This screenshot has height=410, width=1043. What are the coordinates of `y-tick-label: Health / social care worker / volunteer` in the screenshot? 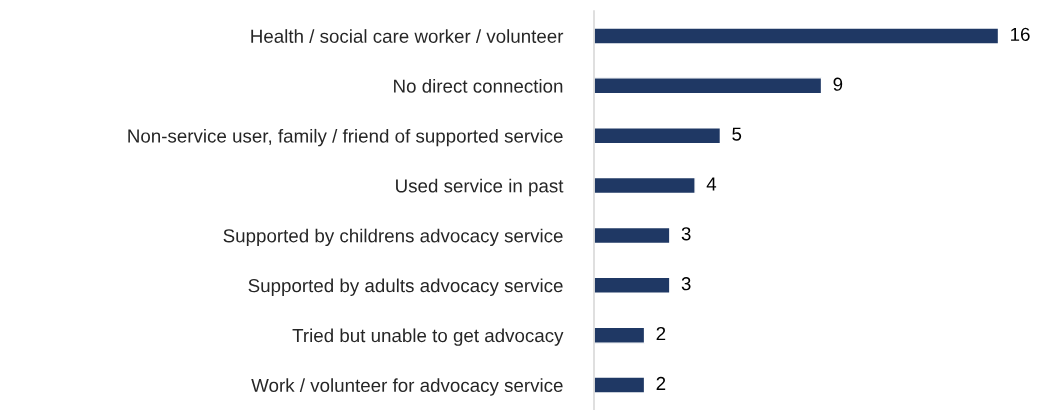 It's located at (407, 36).